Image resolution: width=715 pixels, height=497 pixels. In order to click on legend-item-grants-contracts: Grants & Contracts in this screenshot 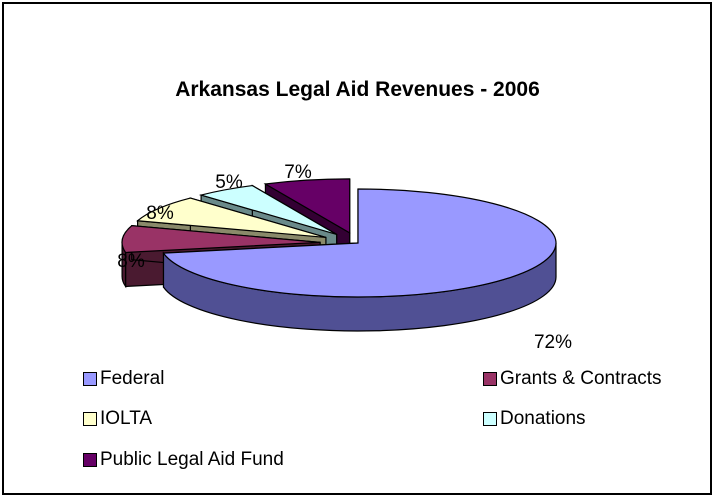, I will do `click(572, 379)`.